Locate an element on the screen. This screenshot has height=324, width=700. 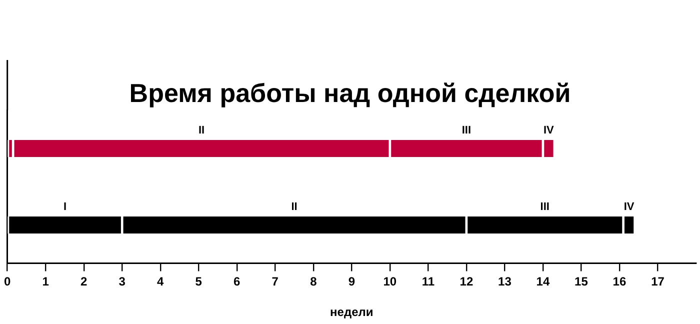
x-tick-label: 15 is located at coordinates (581, 281).